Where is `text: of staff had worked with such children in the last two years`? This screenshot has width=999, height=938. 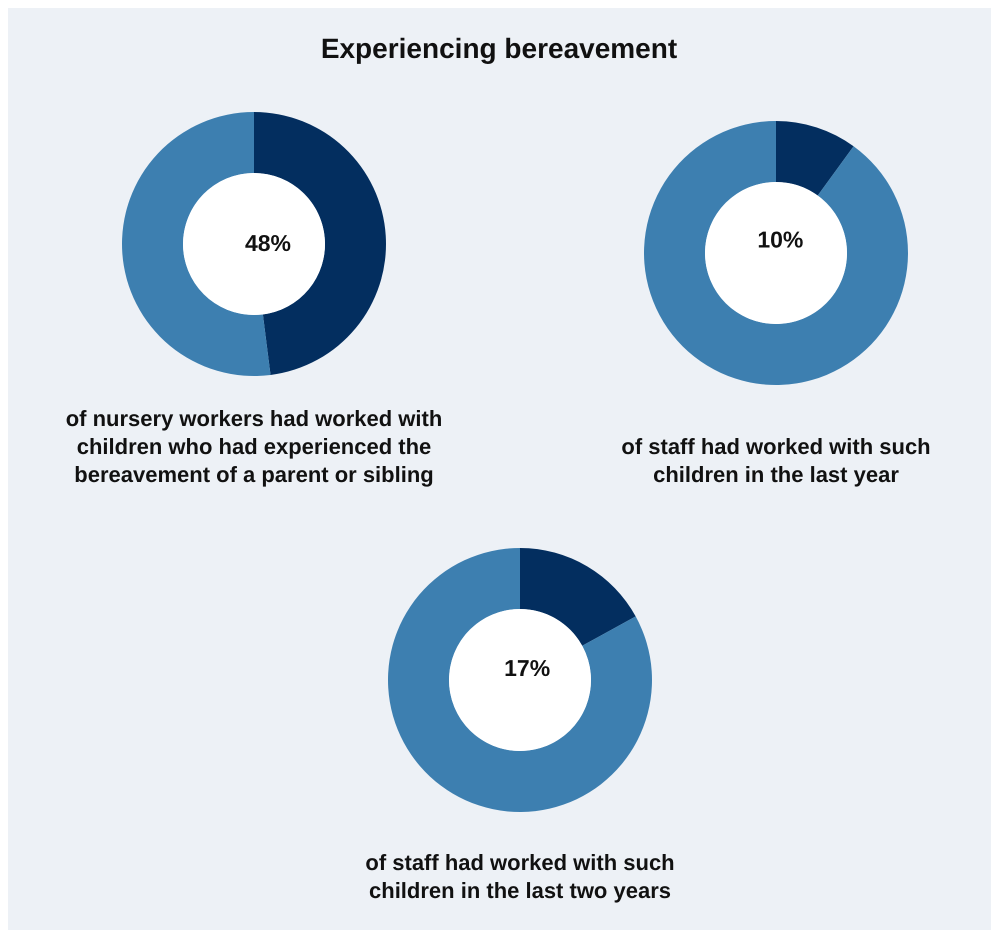
text: of staff had worked with such children in the last two years is located at coordinates (520, 876).